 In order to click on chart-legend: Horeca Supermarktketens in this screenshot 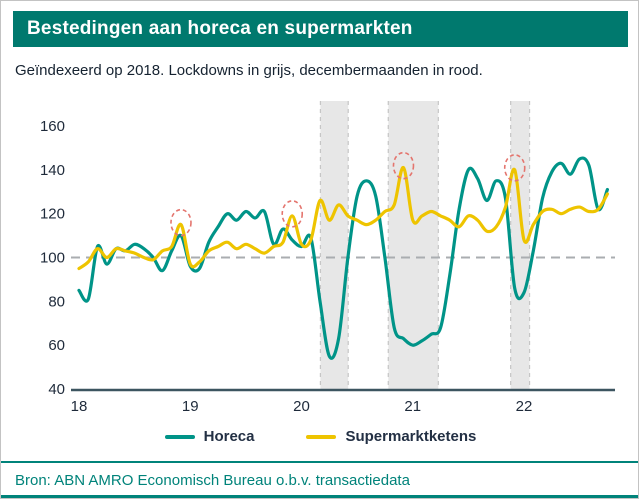, I will do `click(319, 436)`.